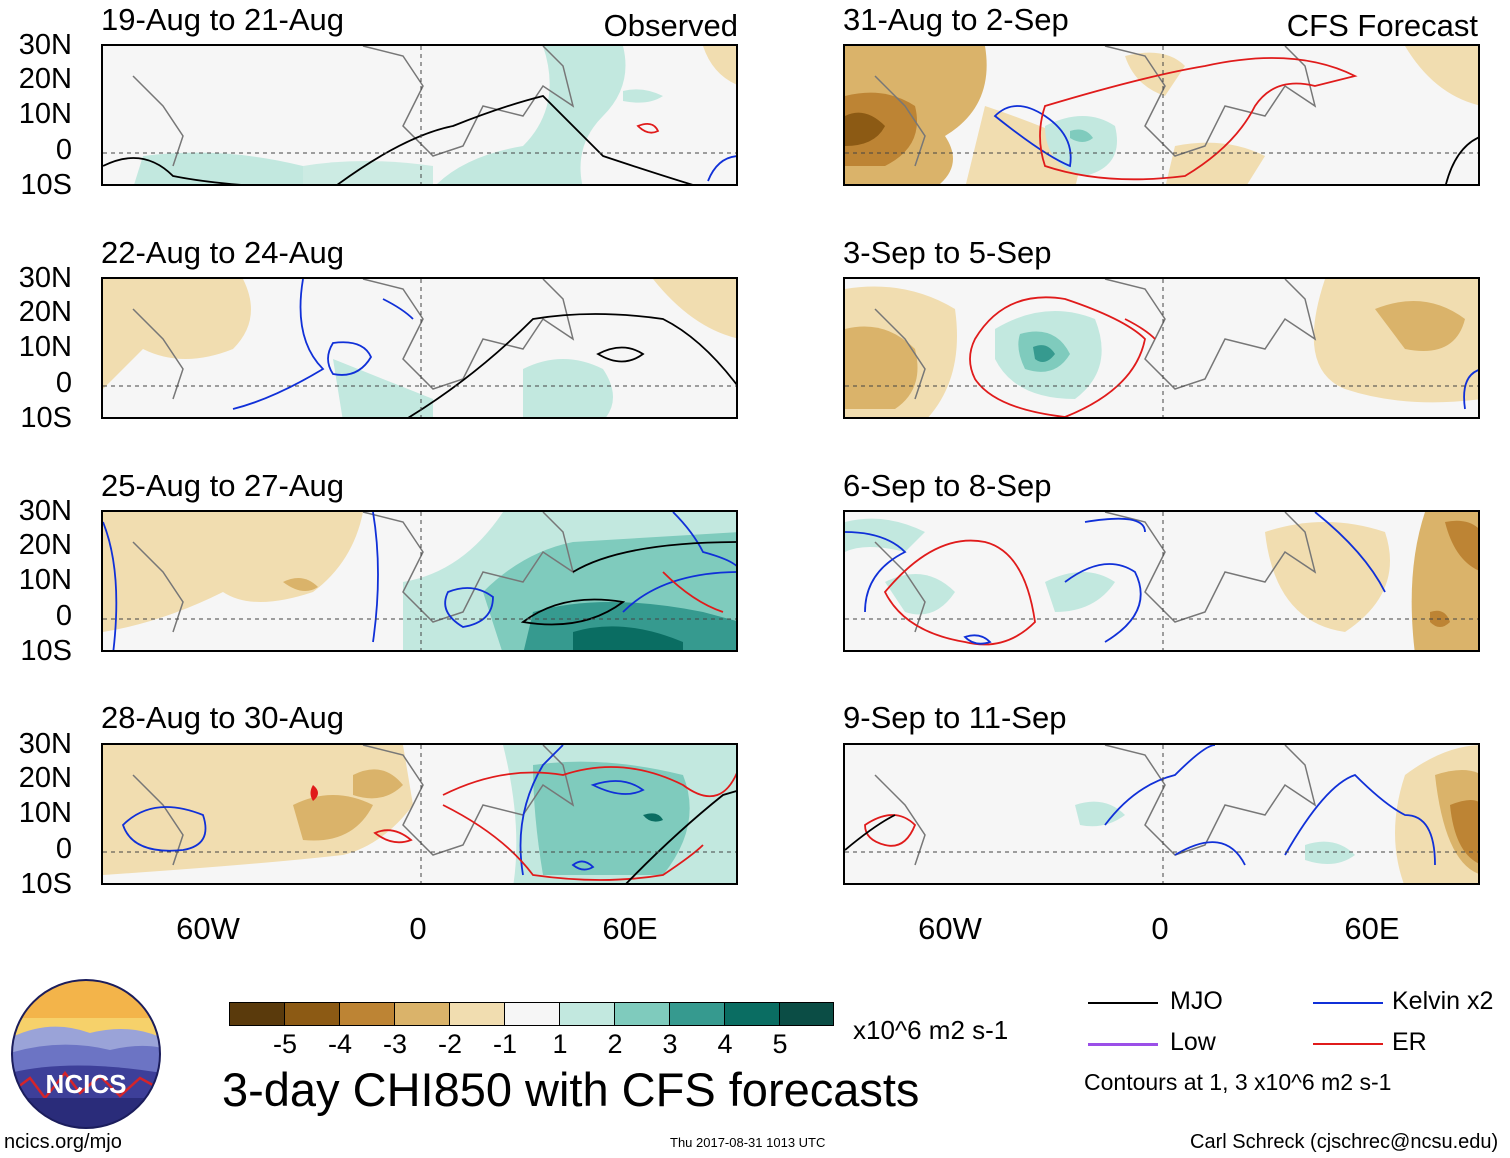 Image resolution: width=1510 pixels, height=1158 pixels. I want to click on legend-line-kelvin, so click(1348, 1003).